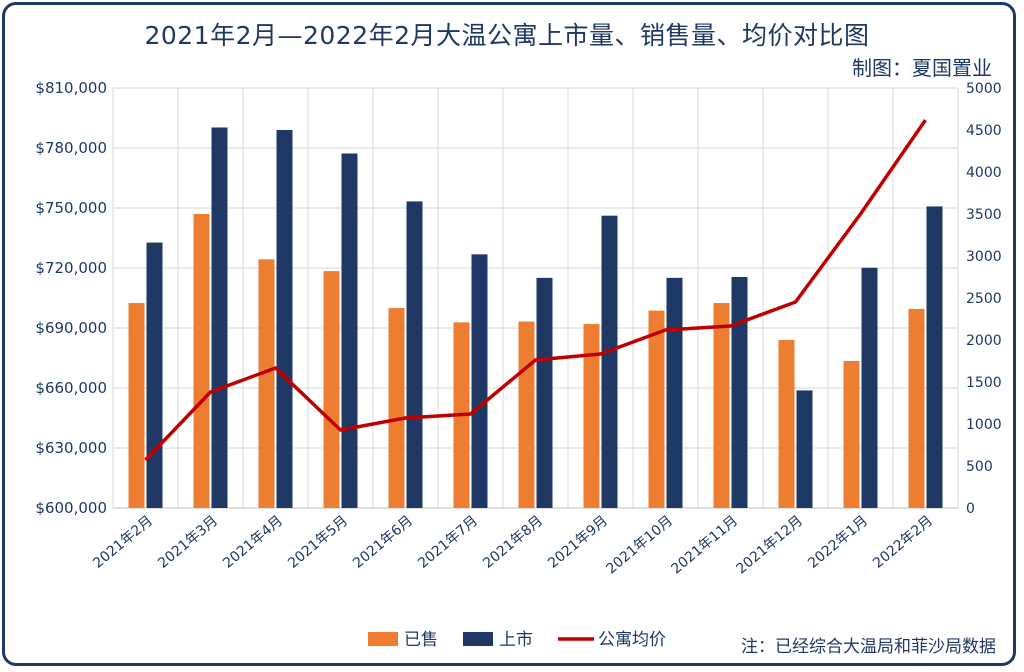 The image size is (1024, 672). What do you see at coordinates (71, 508) in the screenshot?
I see `y-left-tick-label: $600,000` at bounding box center [71, 508].